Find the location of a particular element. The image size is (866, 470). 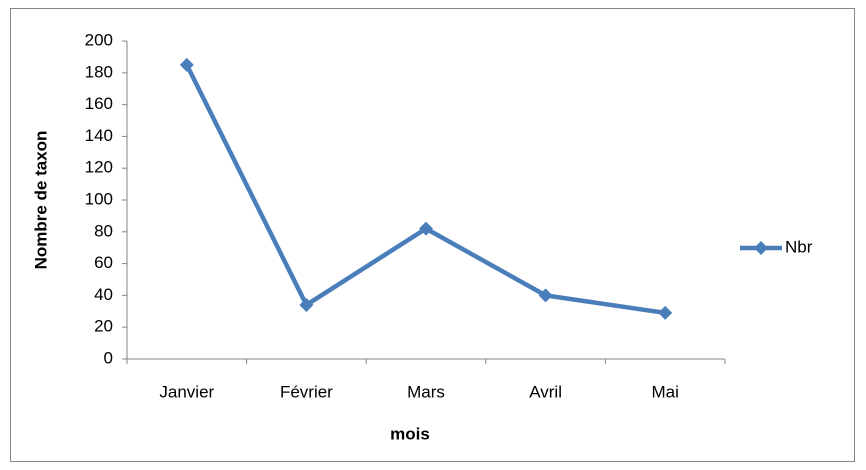

y-tick-label: 120 is located at coordinates (99, 167).